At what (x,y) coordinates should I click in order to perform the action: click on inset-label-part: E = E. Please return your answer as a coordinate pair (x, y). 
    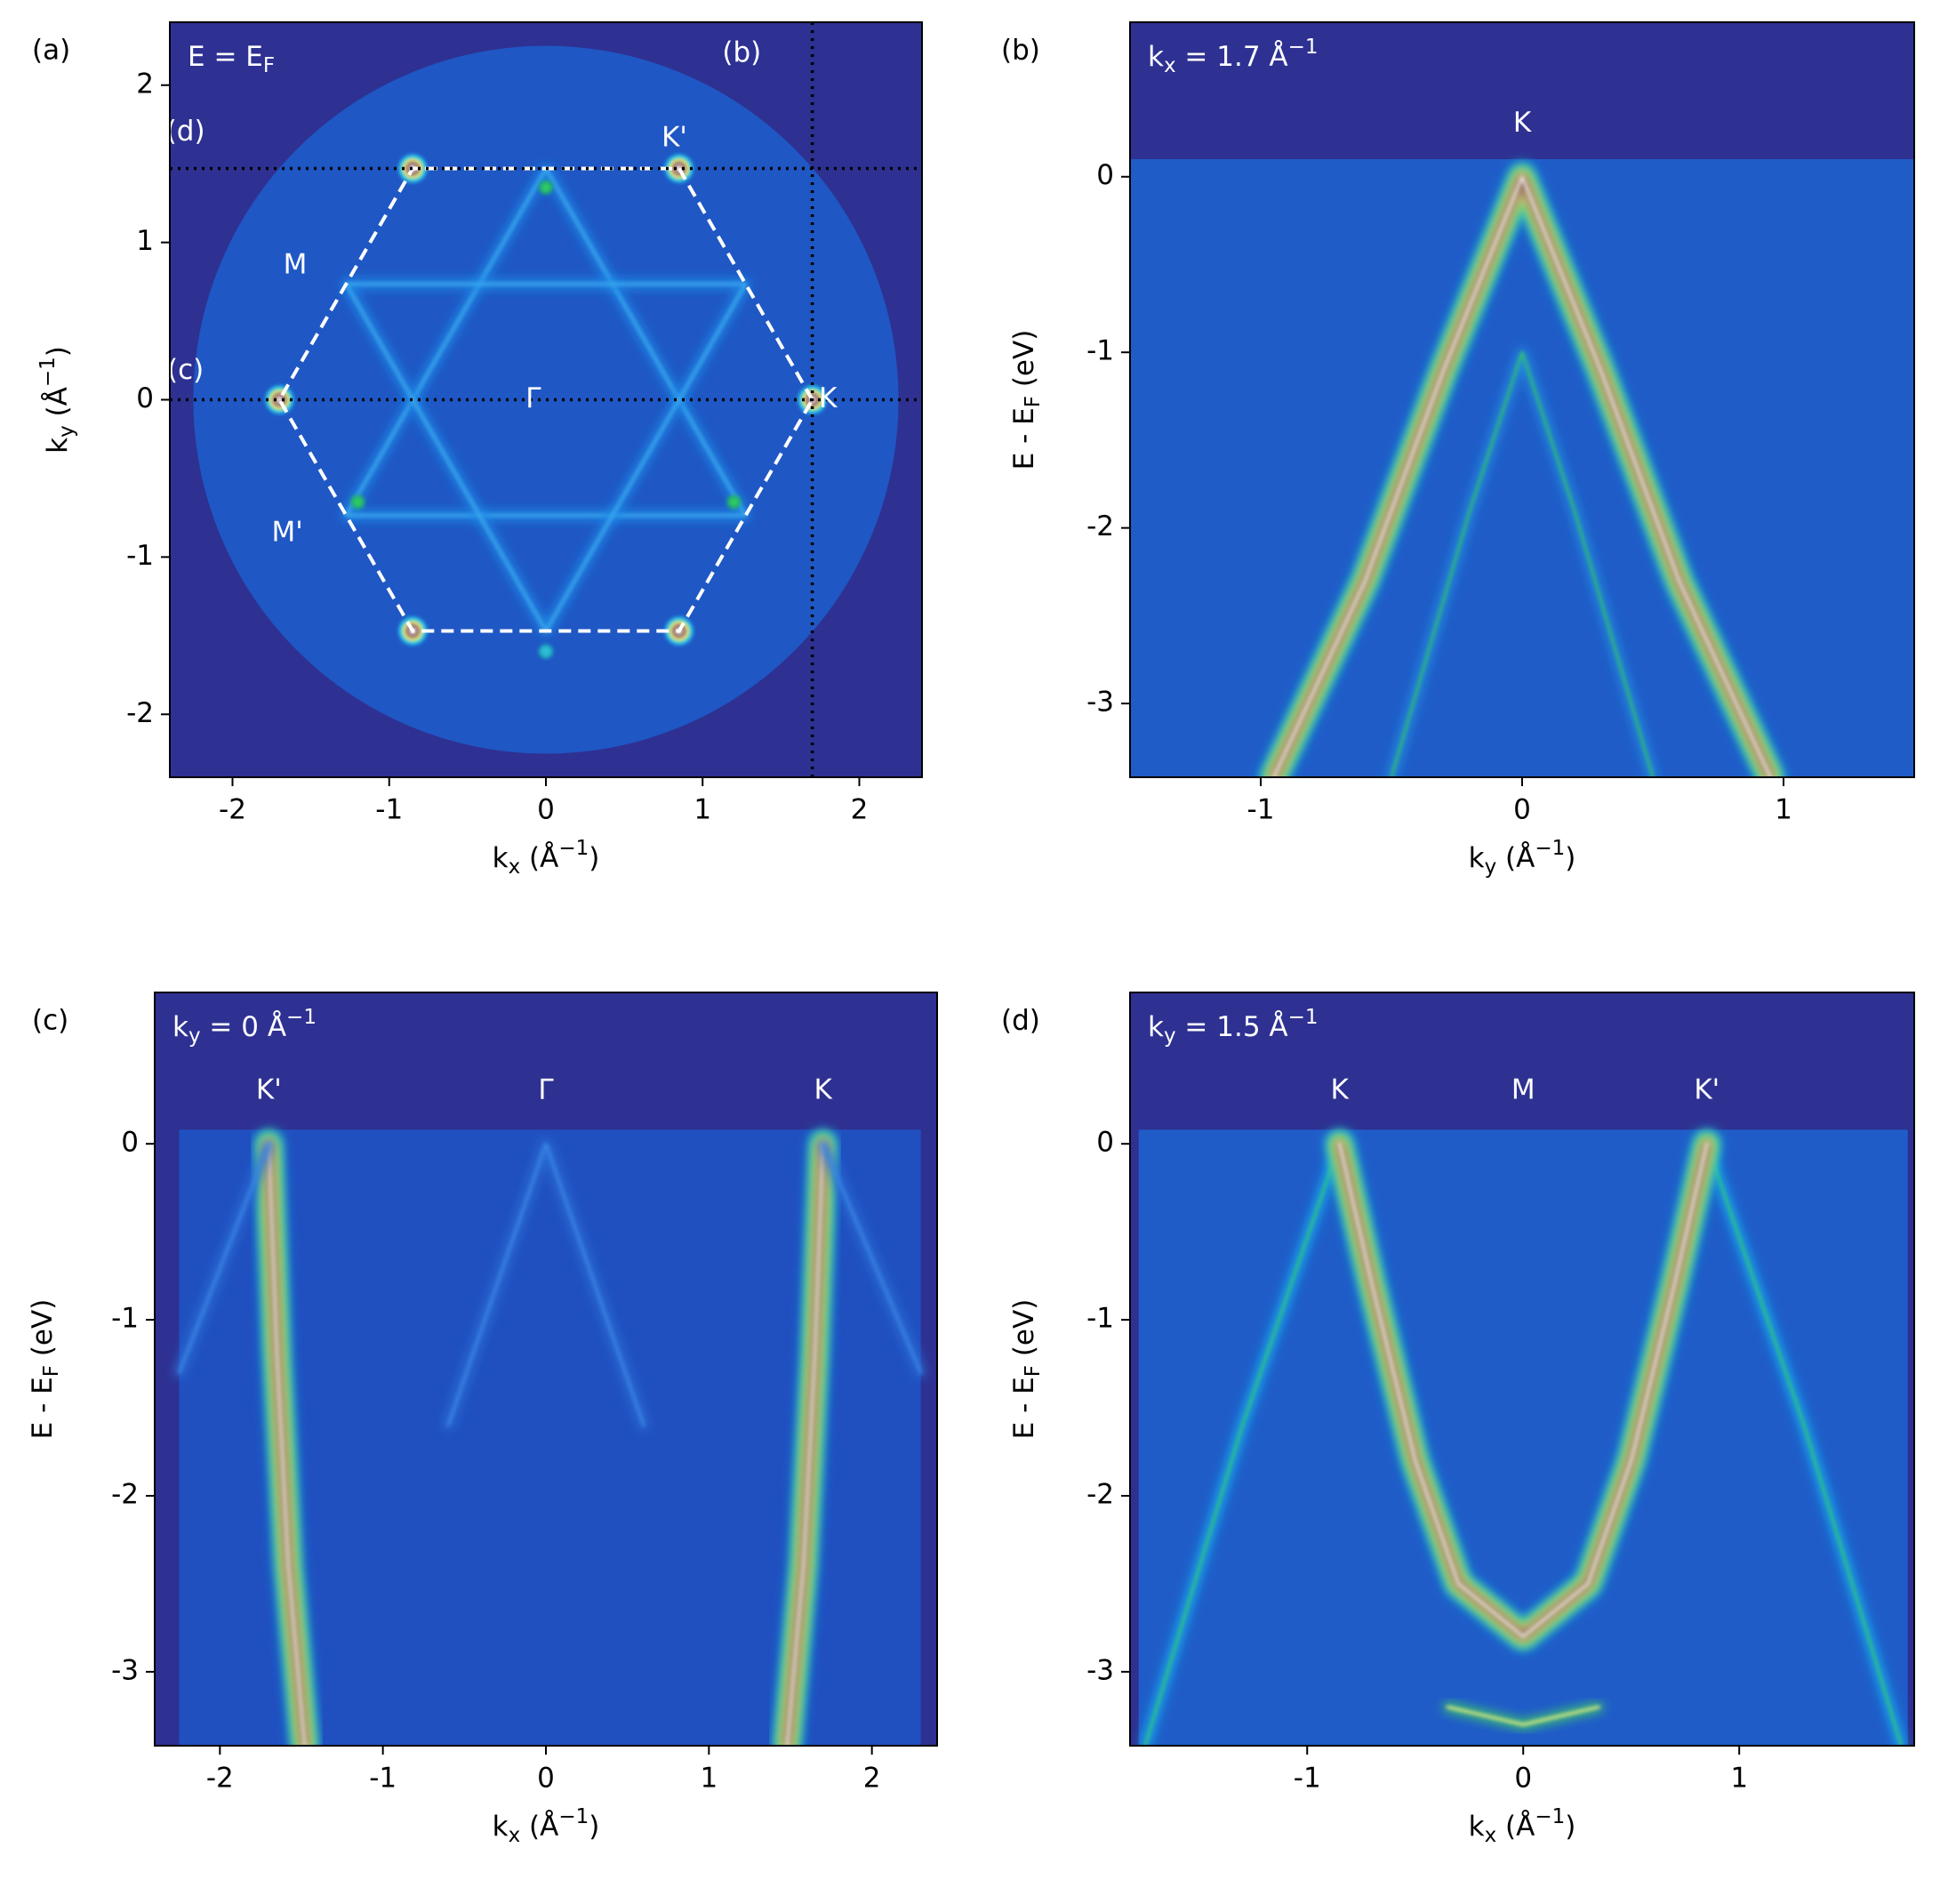
    Looking at the image, I should click on (225, 57).